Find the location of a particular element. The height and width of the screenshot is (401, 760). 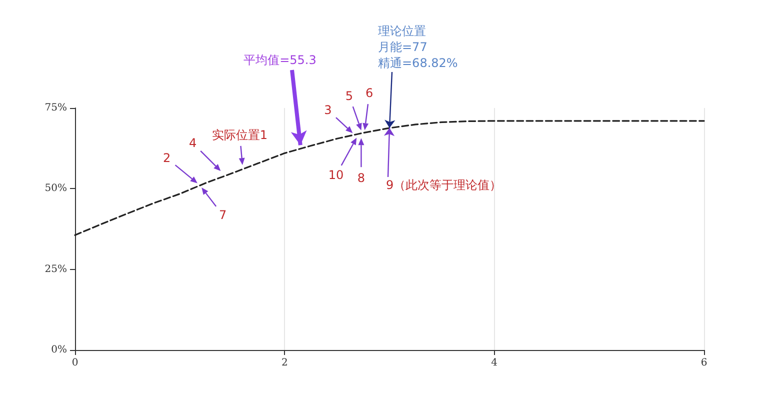

y-tick-label: 75% is located at coordinates (55, 108).